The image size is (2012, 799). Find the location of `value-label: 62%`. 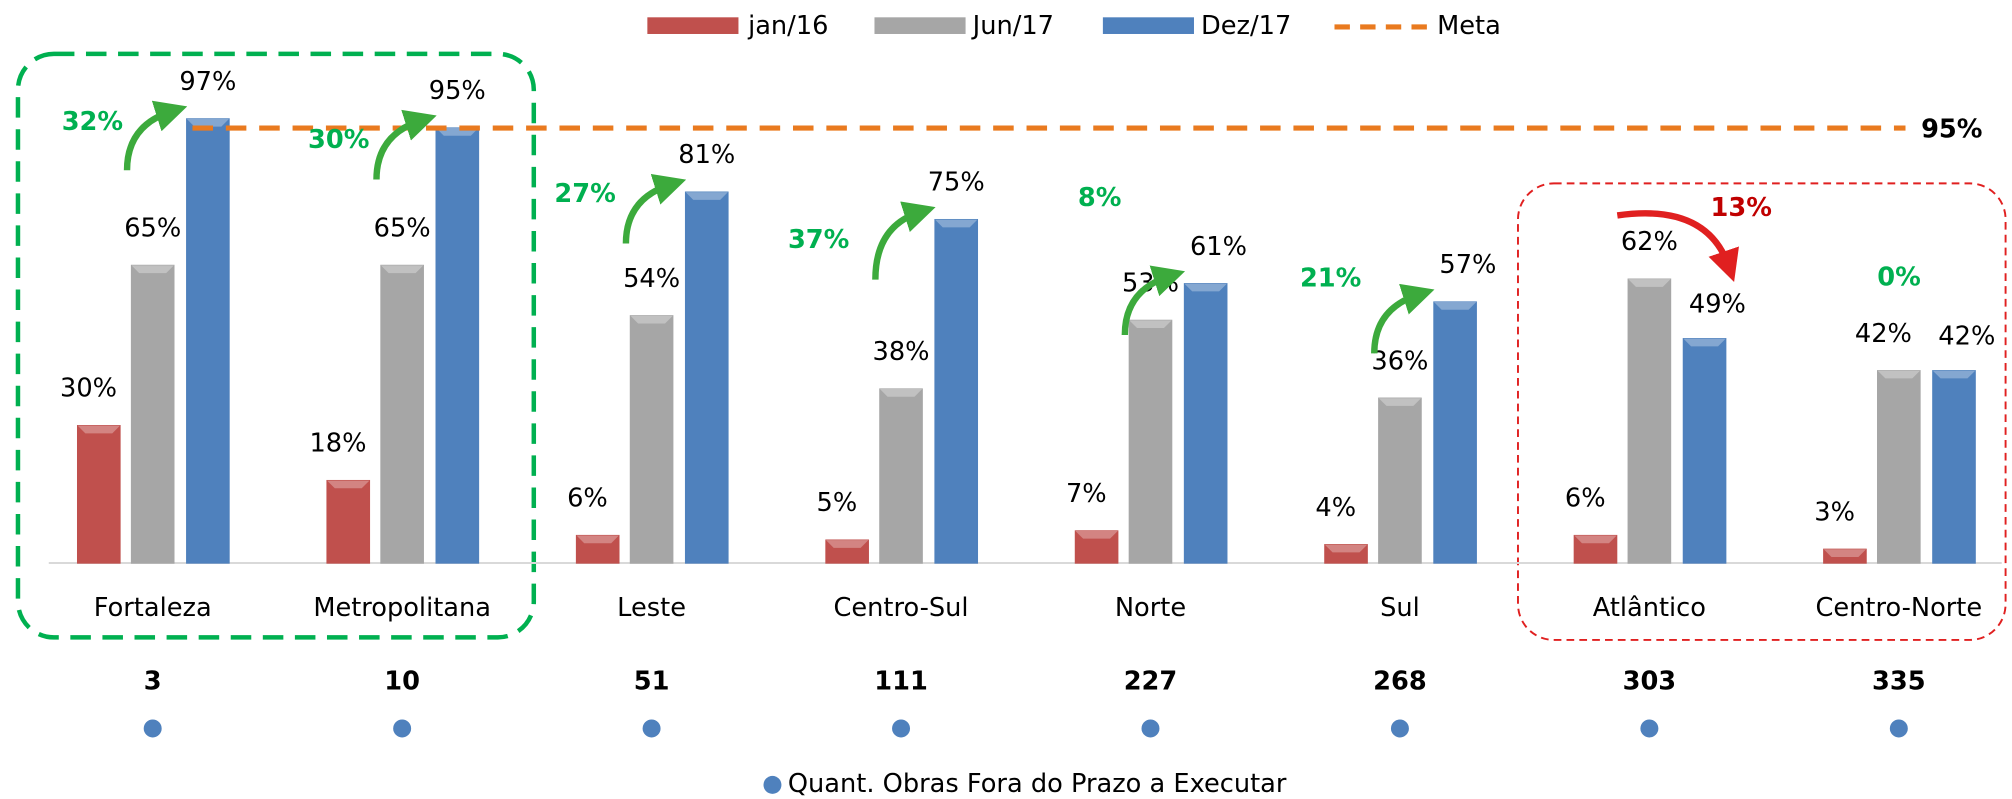

value-label: 62% is located at coordinates (1649, 242).